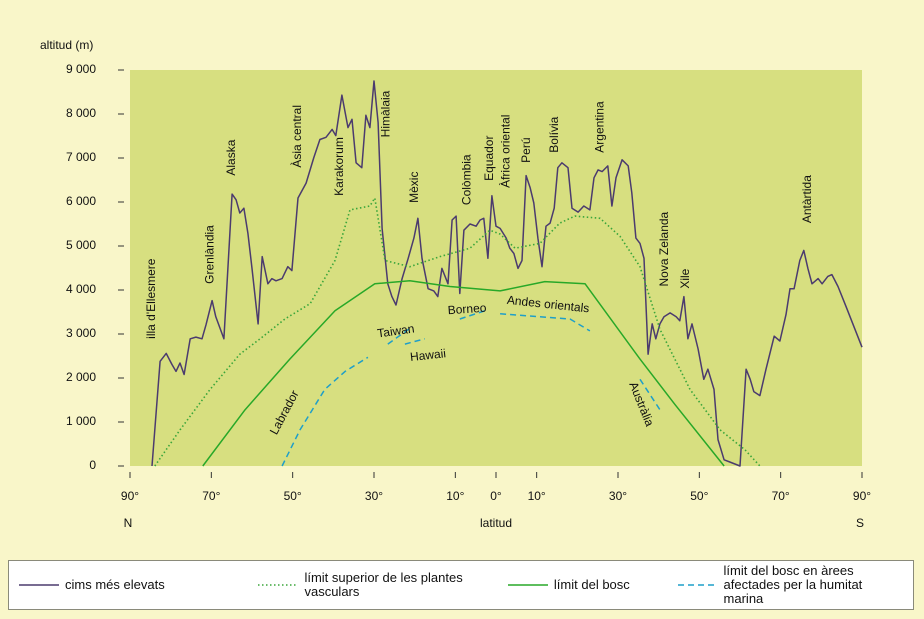 Image resolution: width=924 pixels, height=619 pixels. I want to click on annotation: Argentina, so click(599, 127).